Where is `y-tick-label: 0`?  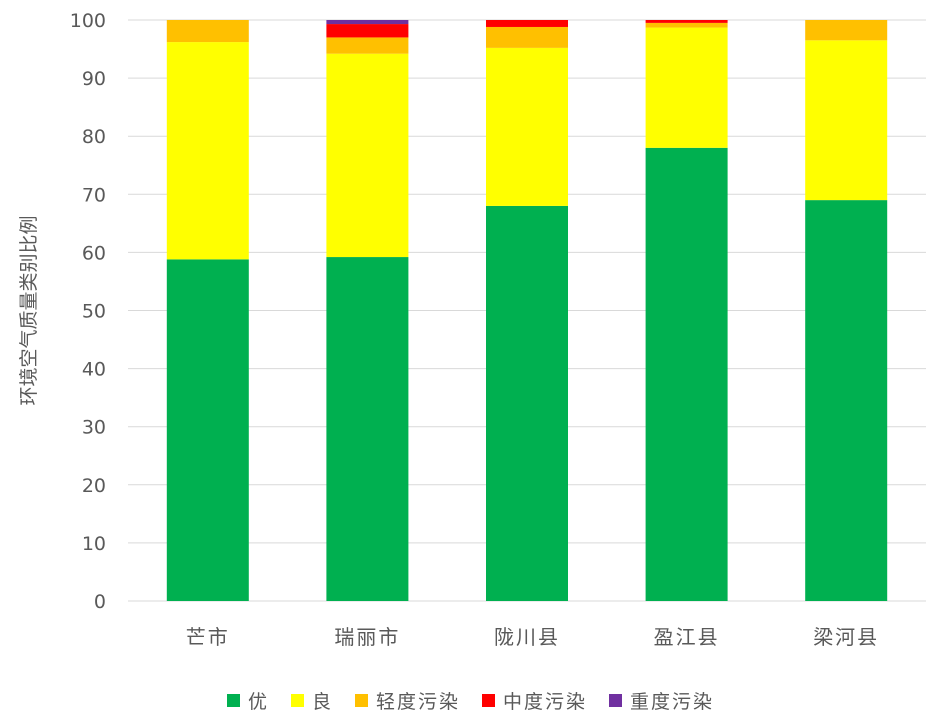 y-tick-label: 0 is located at coordinates (100, 602).